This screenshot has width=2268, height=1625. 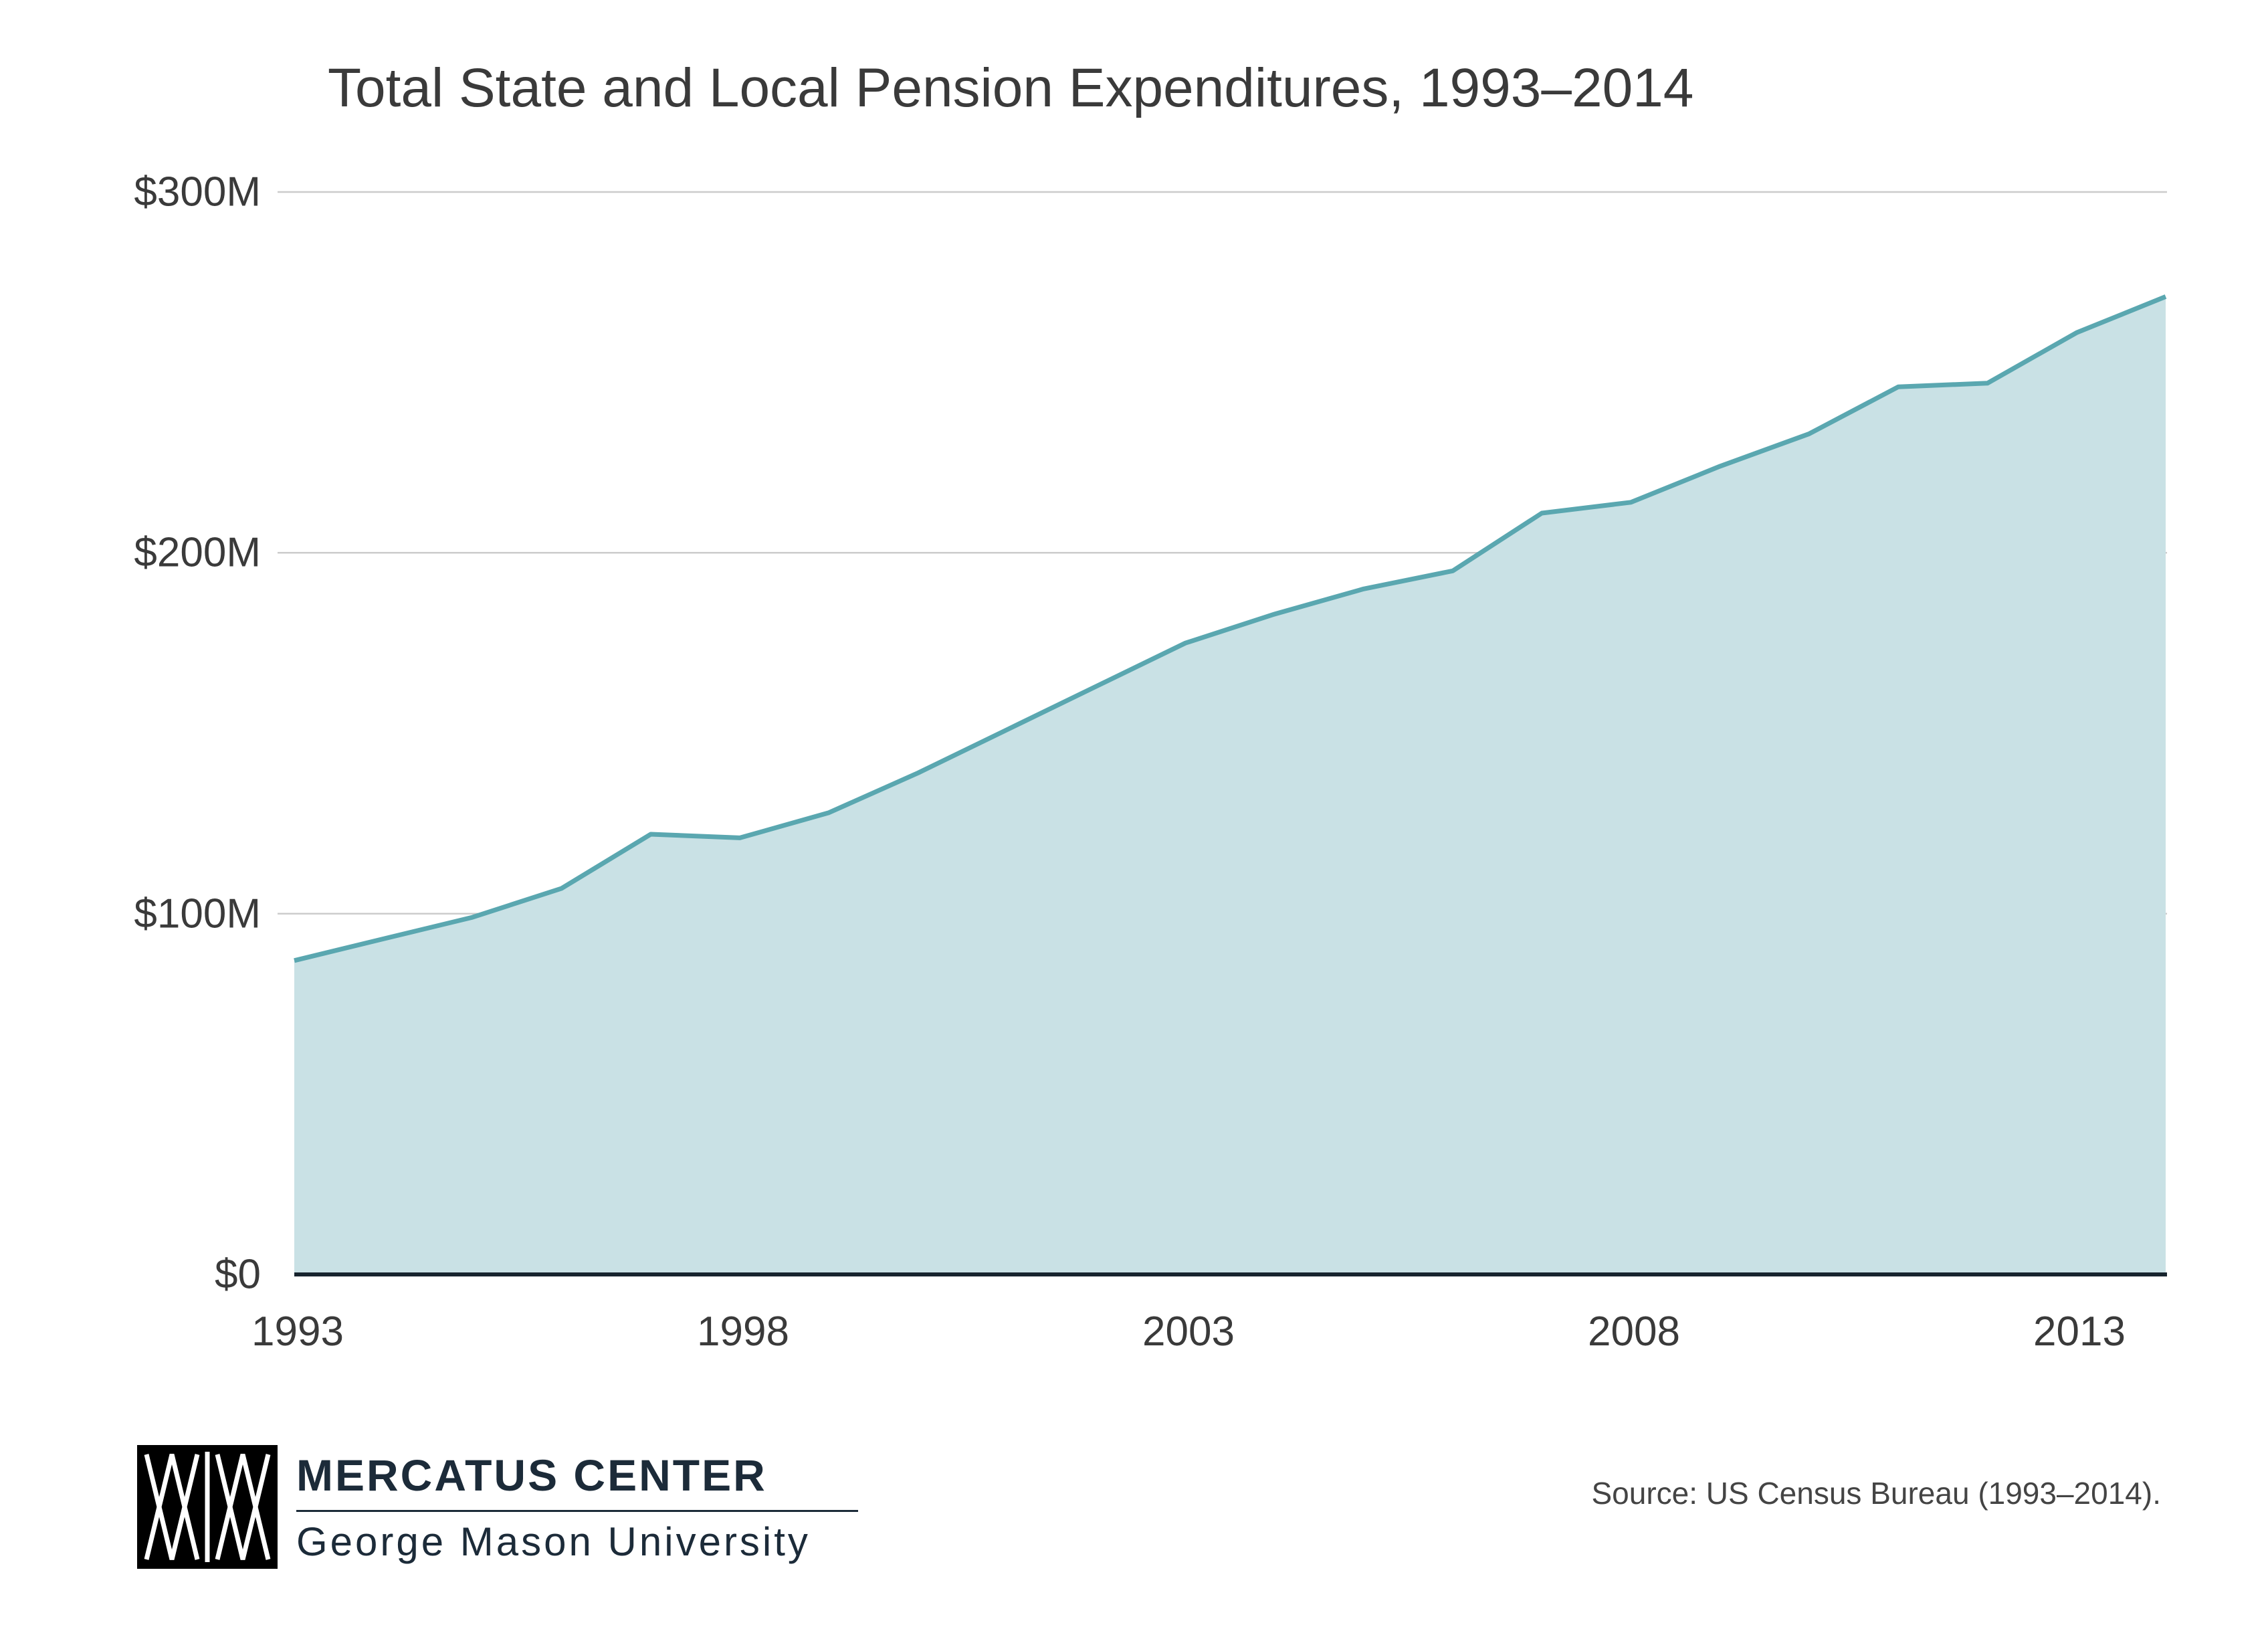 I want to click on x-axis-tick-label: 2013, so click(x=2079, y=1332).